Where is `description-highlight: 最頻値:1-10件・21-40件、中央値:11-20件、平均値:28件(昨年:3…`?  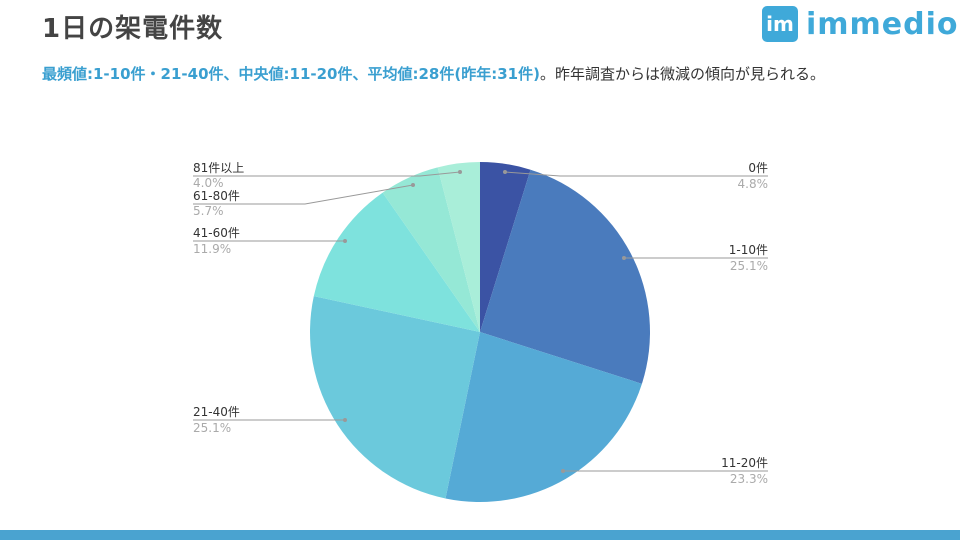
description-highlight: 最頻値:1-10件・21-40件、中央値:11-20件、平均値:28件(昨年:3… is located at coordinates (291, 74).